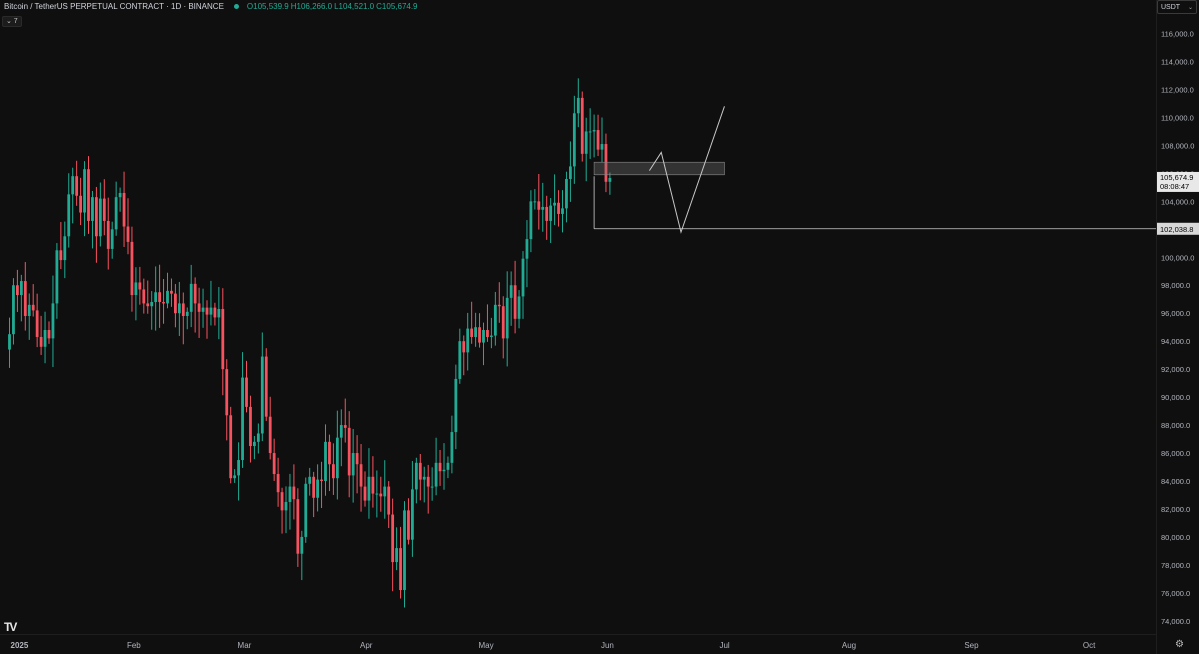 This screenshot has width=1199, height=654. What do you see at coordinates (267, 6) in the screenshot?
I see `ohlc-open: O105,539.9` at bounding box center [267, 6].